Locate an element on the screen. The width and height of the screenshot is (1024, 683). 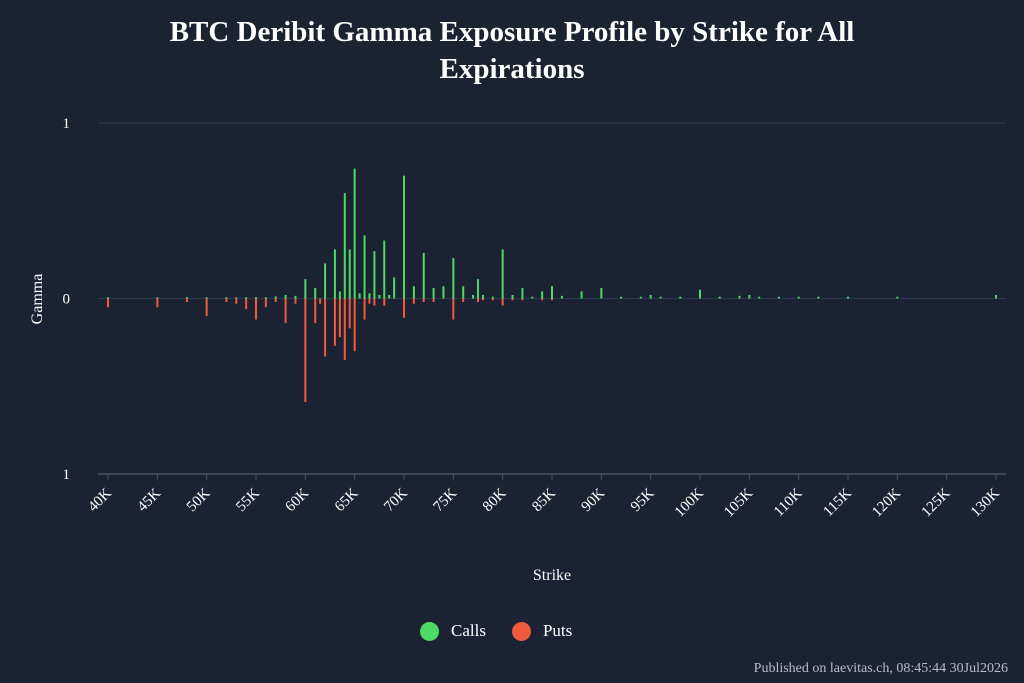
legend-item-calls: Calls is located at coordinates (453, 631).